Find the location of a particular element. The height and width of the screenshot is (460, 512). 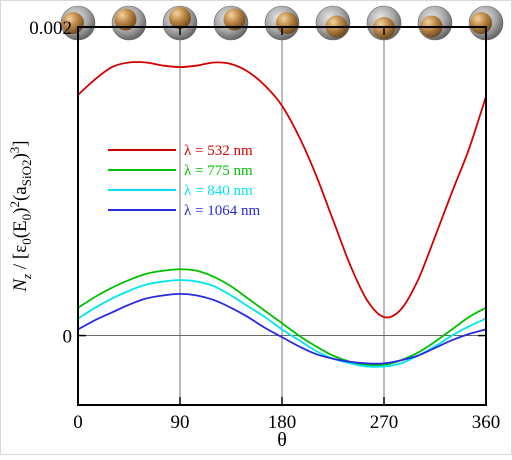

x-tick-label: 90 is located at coordinates (180, 422).